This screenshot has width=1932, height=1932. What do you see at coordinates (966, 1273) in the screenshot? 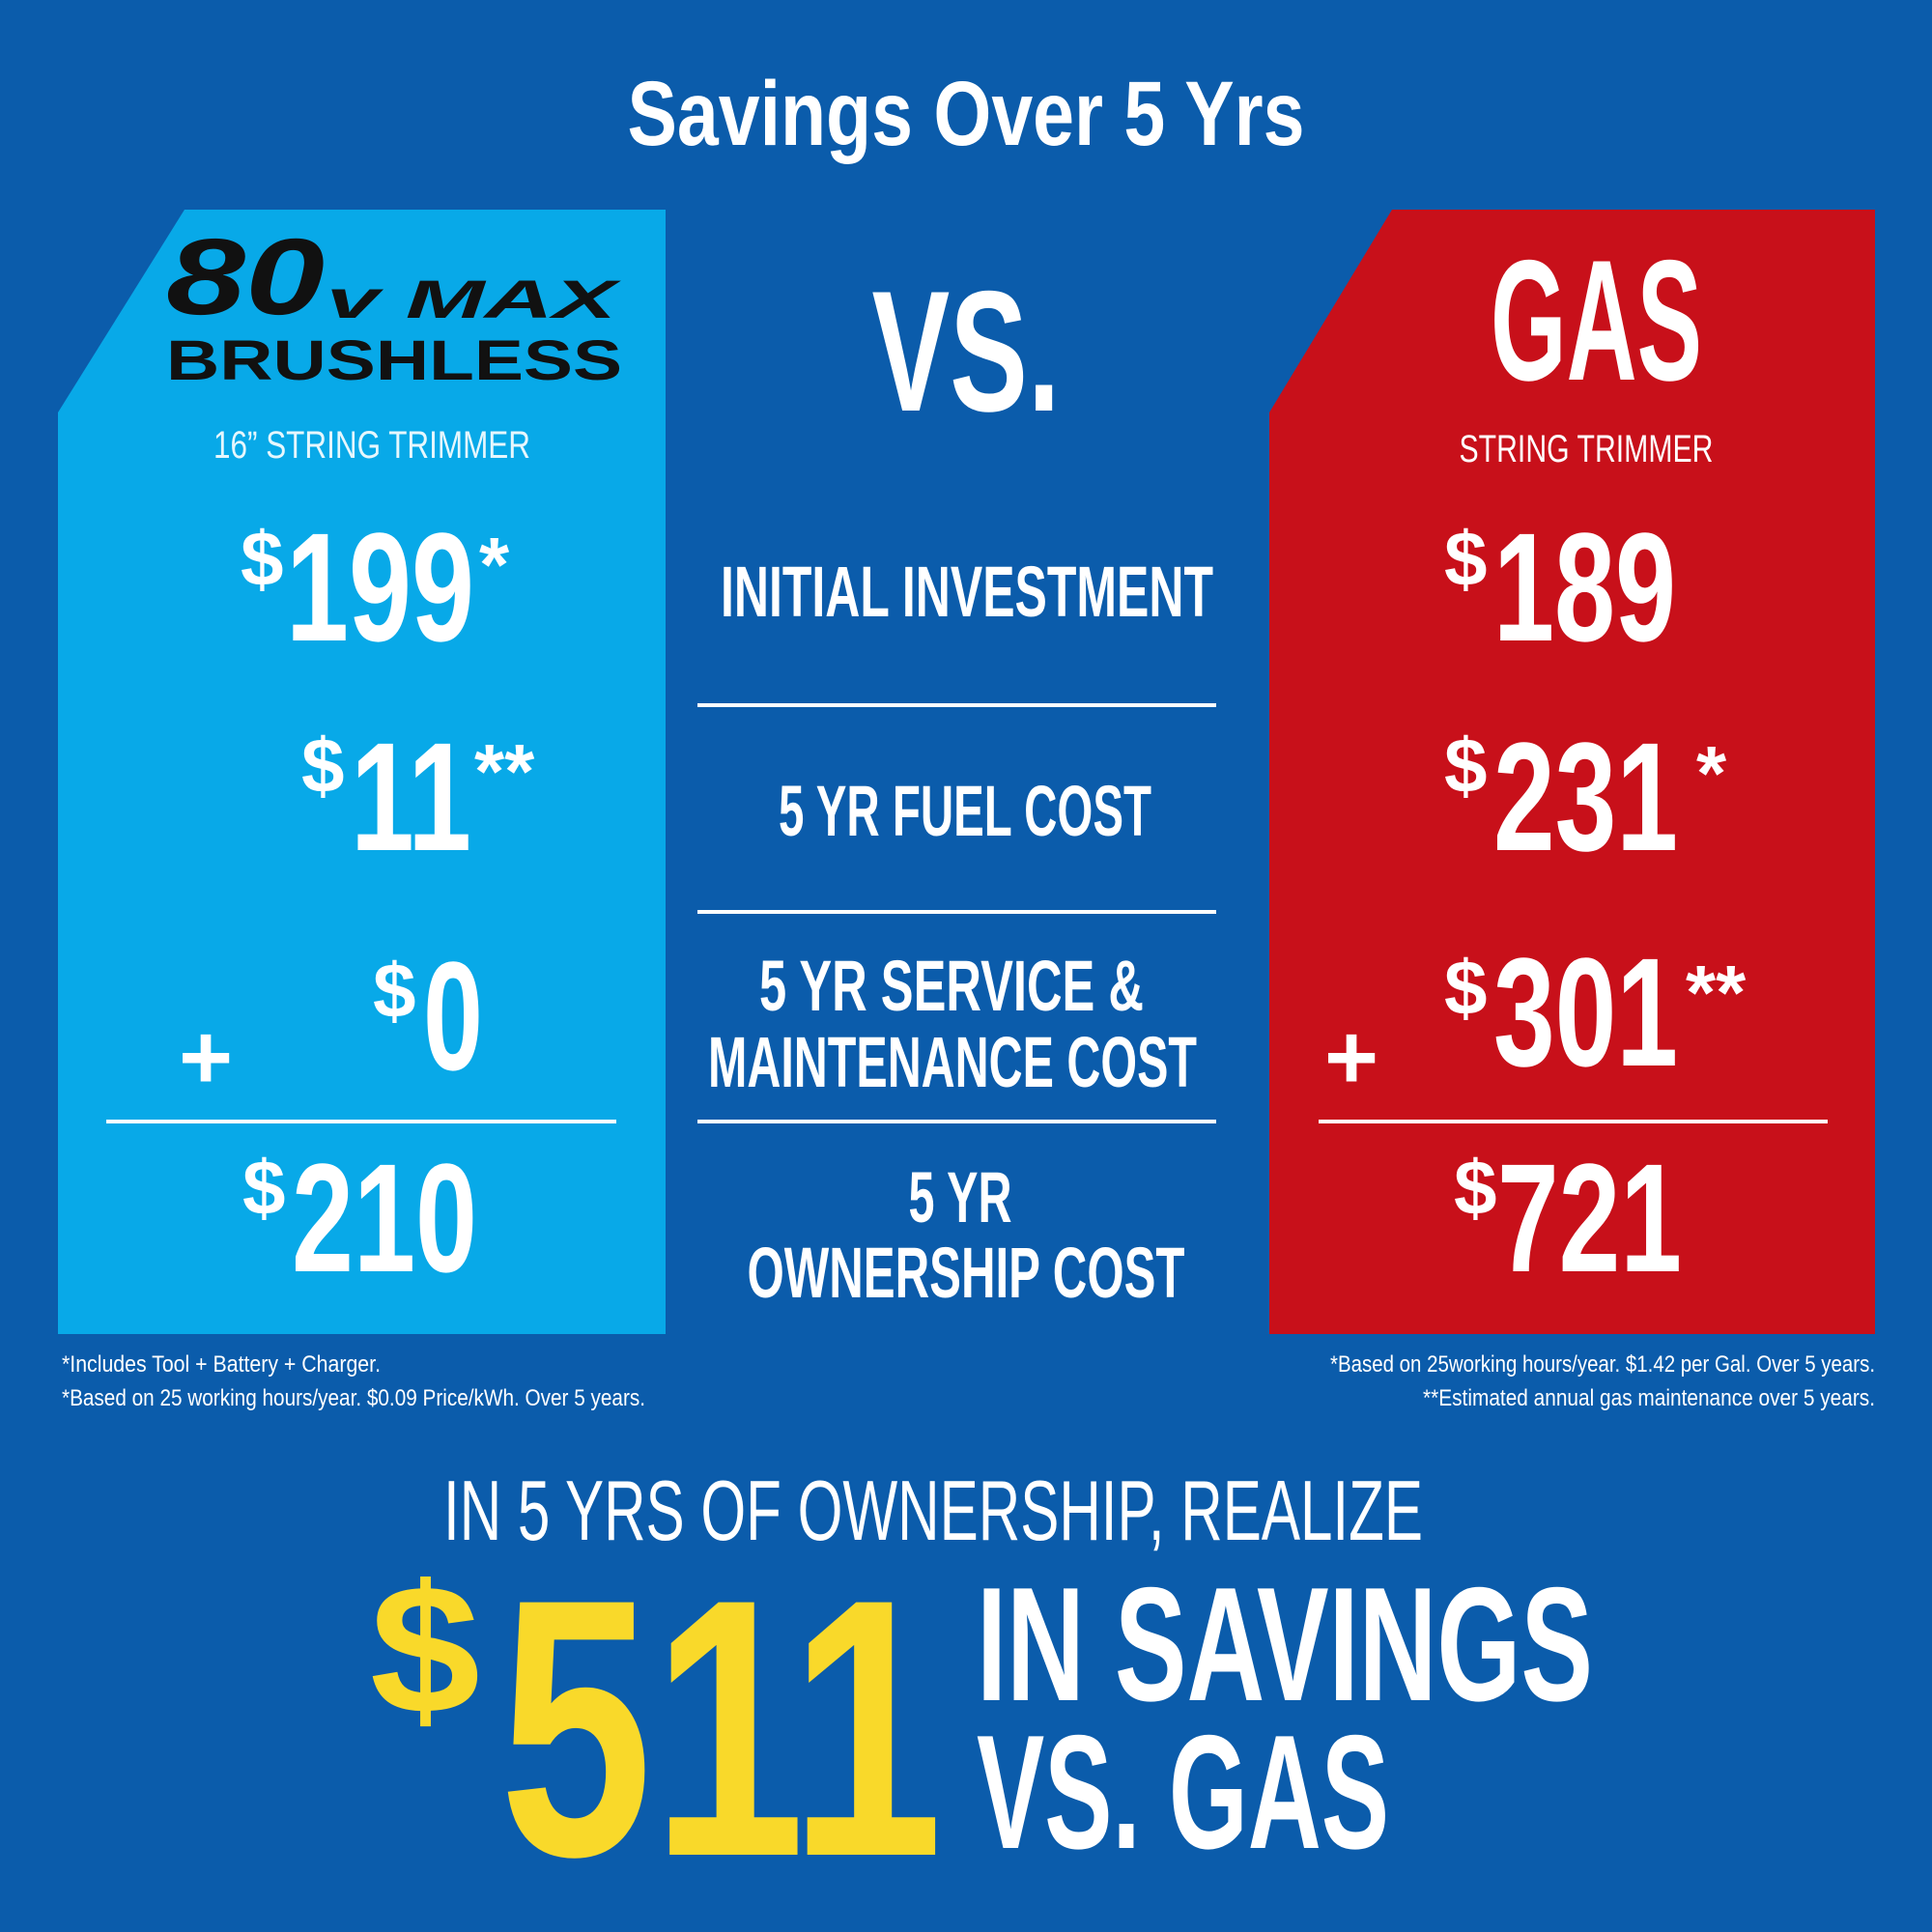
I see `row-label: OWNERSHIP COST` at bounding box center [966, 1273].